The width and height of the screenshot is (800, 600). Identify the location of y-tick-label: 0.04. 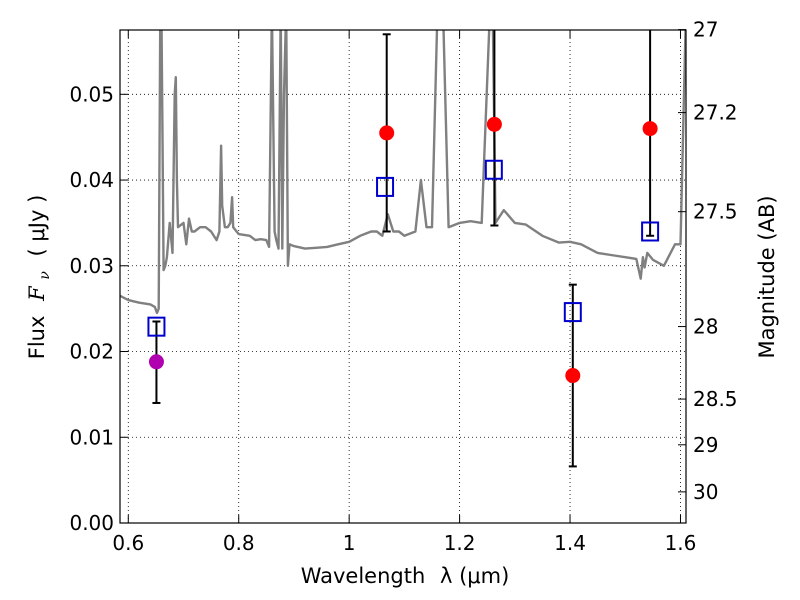
(91, 180).